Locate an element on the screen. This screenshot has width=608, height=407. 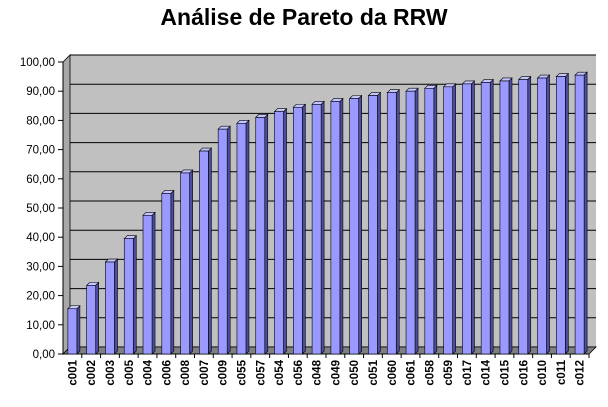
x-tick-label: c049 is located at coordinates (336, 373).